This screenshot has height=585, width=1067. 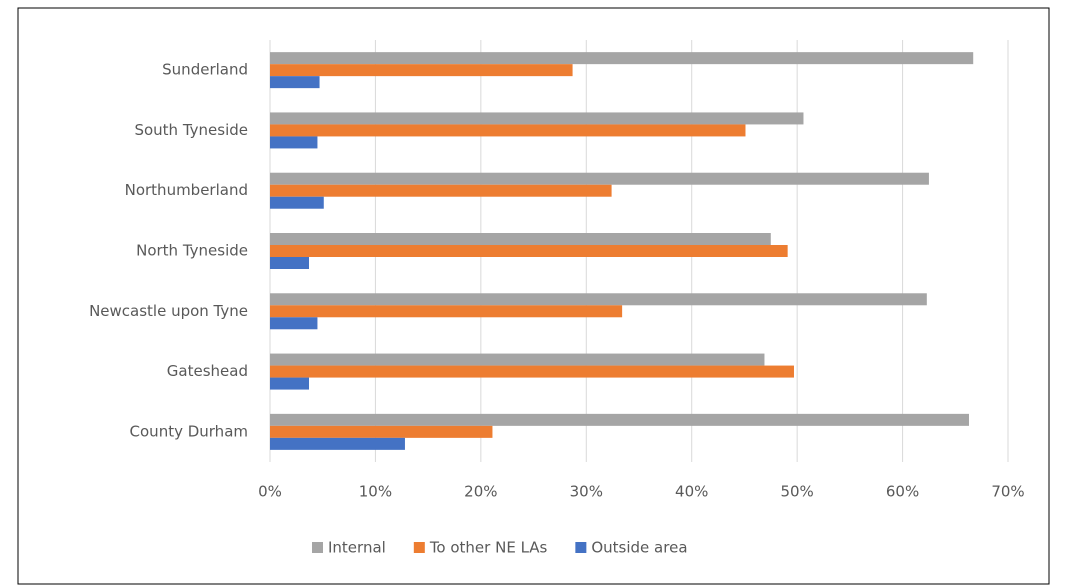 I want to click on y-tick-label: North Tyneside, so click(x=192, y=251).